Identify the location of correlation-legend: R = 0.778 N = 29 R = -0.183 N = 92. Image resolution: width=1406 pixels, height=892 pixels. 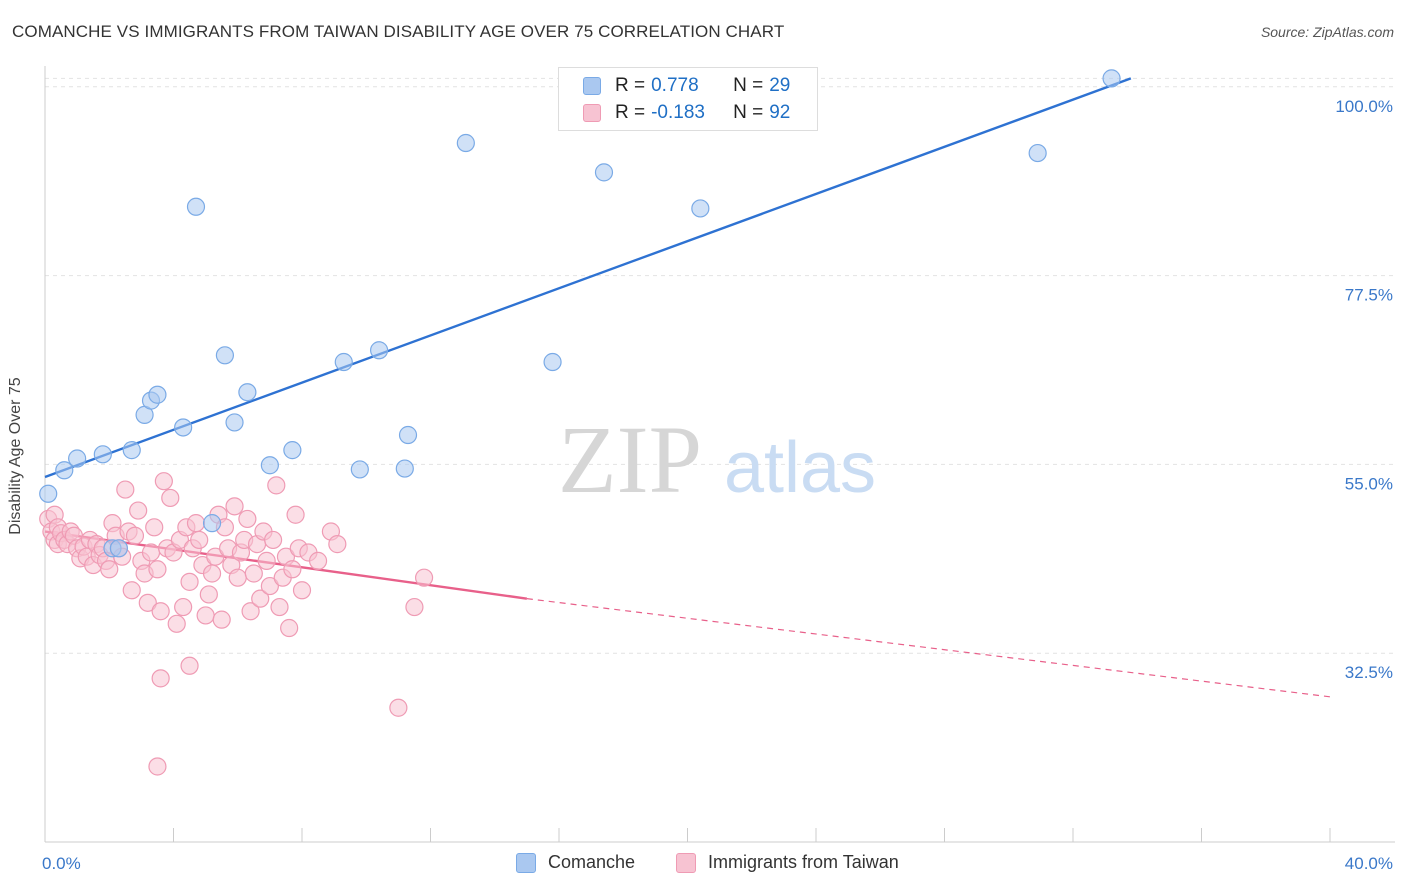
(688, 99).